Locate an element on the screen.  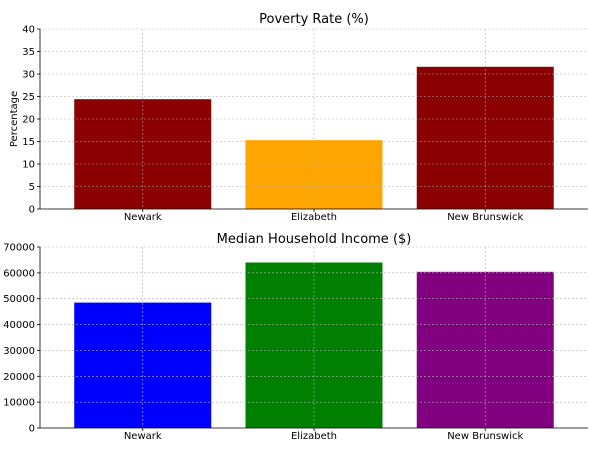
y-tick-label: 60000 is located at coordinates (19, 273).